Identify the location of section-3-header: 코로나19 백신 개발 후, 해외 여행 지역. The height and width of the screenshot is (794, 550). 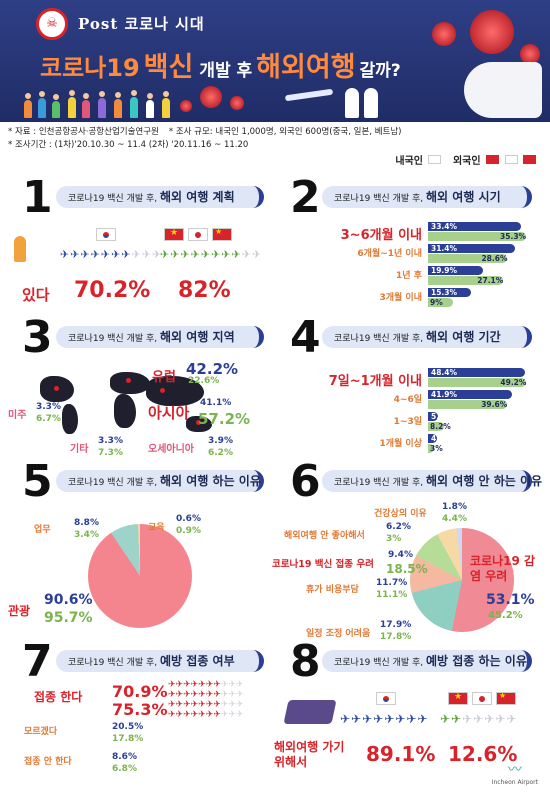
(160, 337).